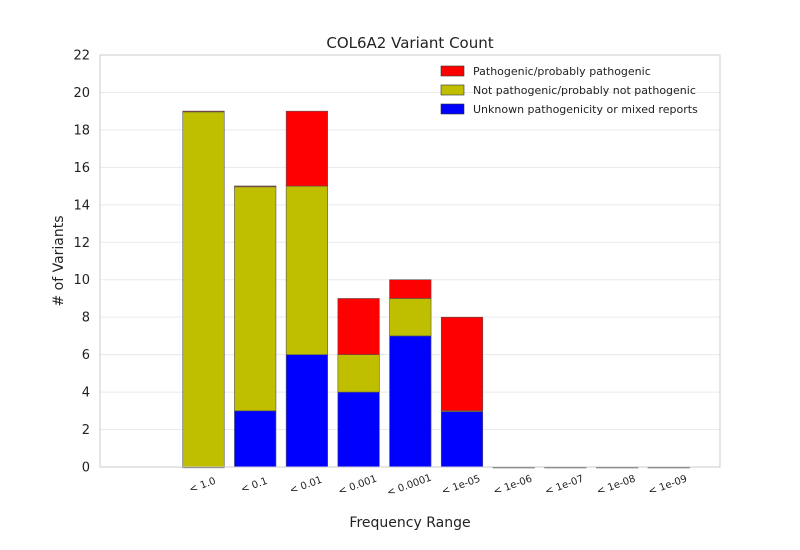 Image resolution: width=800 pixels, height=550 pixels. What do you see at coordinates (81, 243) in the screenshot?
I see `y-tick-label: 12` at bounding box center [81, 243].